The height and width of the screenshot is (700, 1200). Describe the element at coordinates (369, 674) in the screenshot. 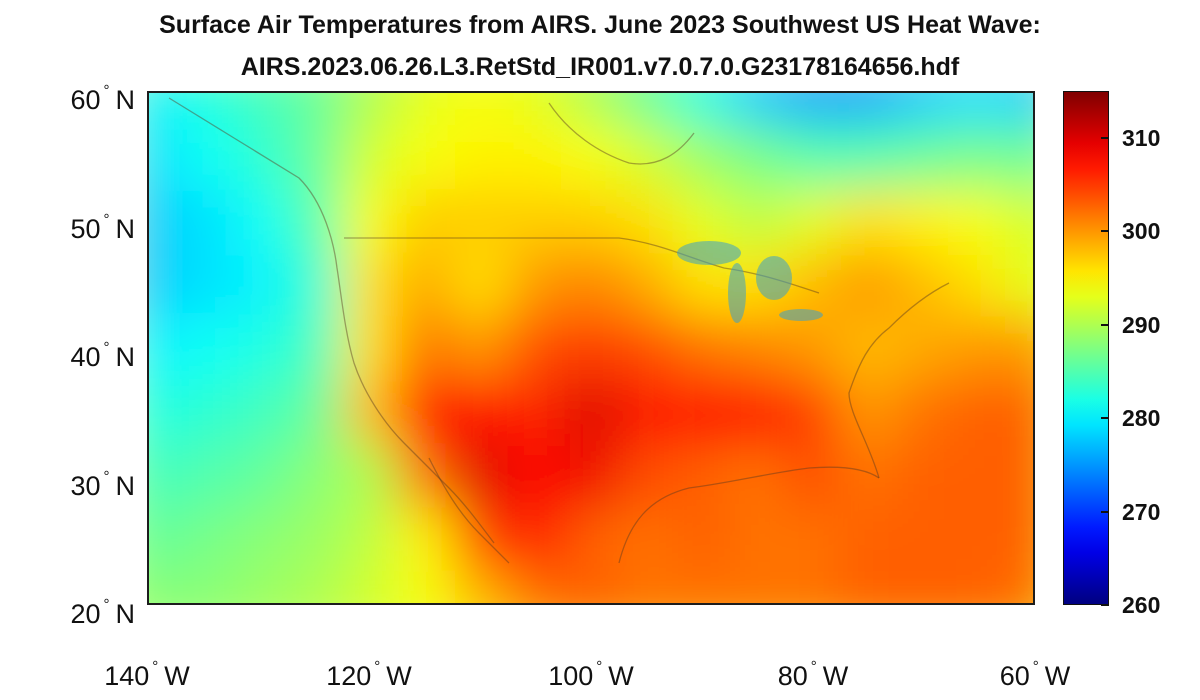

I see `x-tick-label: 120 ° W` at that location.